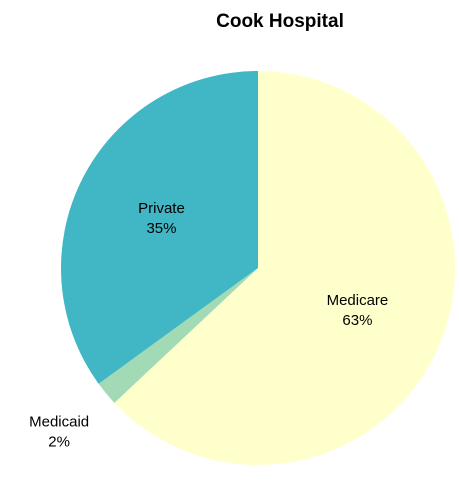  I want to click on chart-title: Cook Hospital, so click(280, 21).